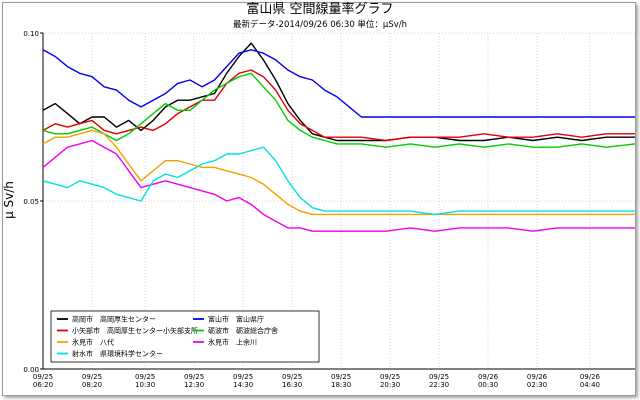 The image size is (640, 400). Describe the element at coordinates (31, 34) in the screenshot. I see `y-tick-label: 0.10` at that location.